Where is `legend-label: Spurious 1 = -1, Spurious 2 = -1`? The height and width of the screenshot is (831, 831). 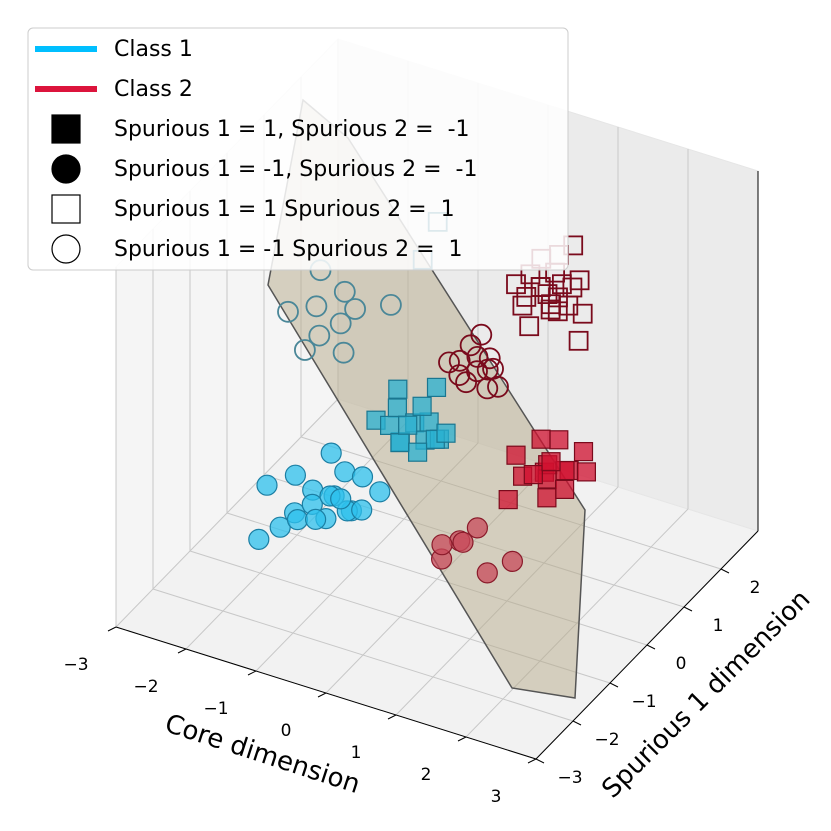
legend-label: Spurious 1 = -1, Spurious 2 = -1 is located at coordinates (295, 169).